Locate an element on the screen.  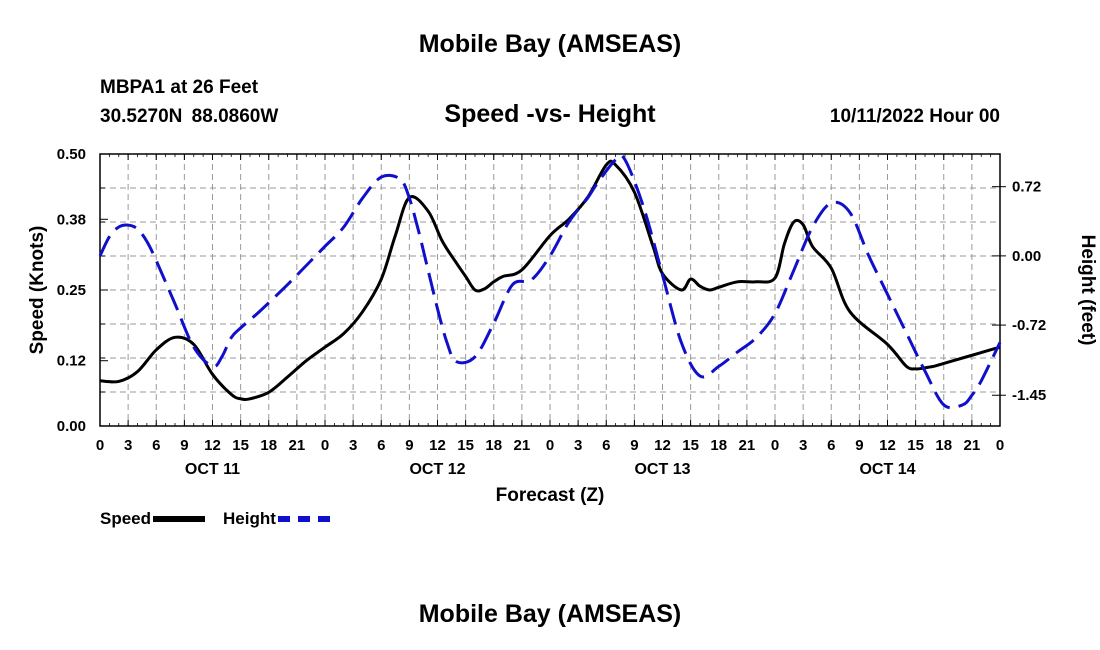
y-left-tick-label: 0.50 is located at coordinates (71, 154).